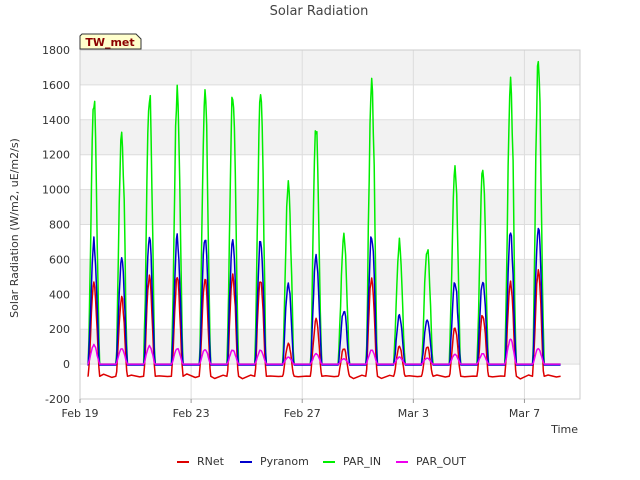  I want to click on x-axis-ticks: Feb 19 Feb 23 Feb 27 Mar 3 Mar 7, so click(301, 409).